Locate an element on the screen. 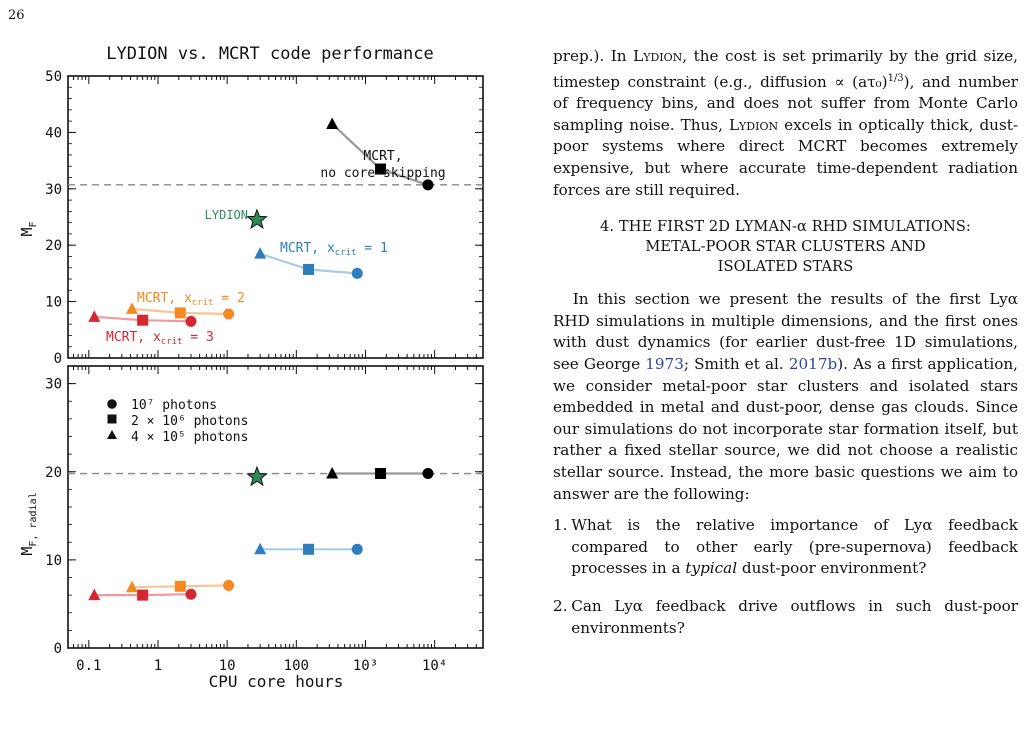 The image size is (1034, 741). legend-circle-marker is located at coordinates (112, 404).